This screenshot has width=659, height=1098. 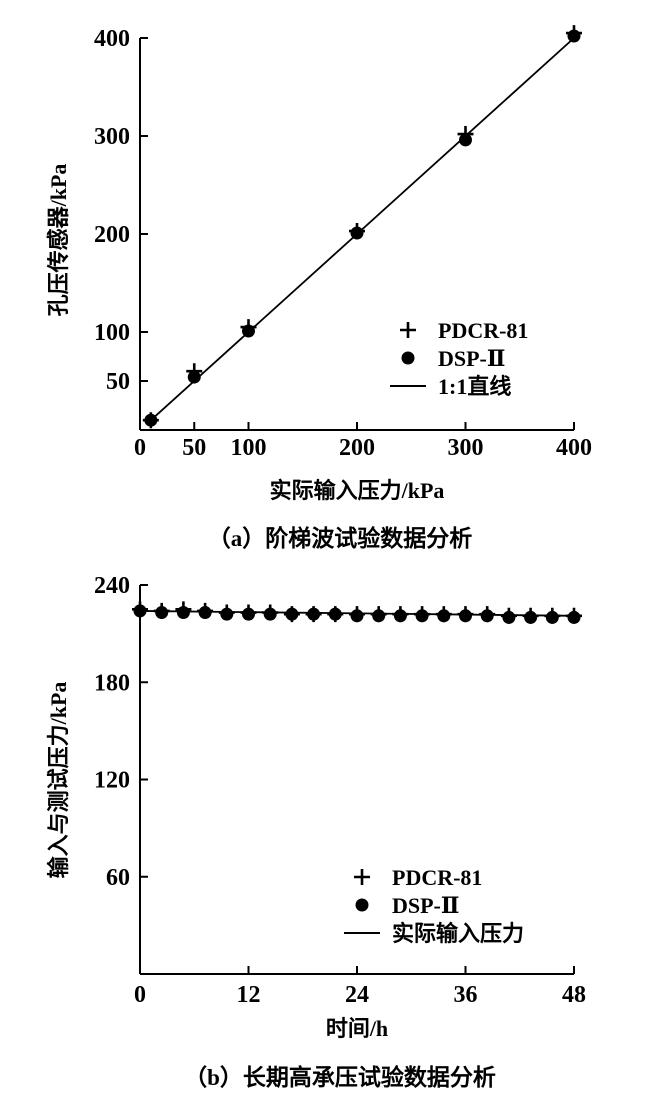 I want to click on chart-b-caption: （b）长期高承压试验数据分析, so click(x=340, y=1077).